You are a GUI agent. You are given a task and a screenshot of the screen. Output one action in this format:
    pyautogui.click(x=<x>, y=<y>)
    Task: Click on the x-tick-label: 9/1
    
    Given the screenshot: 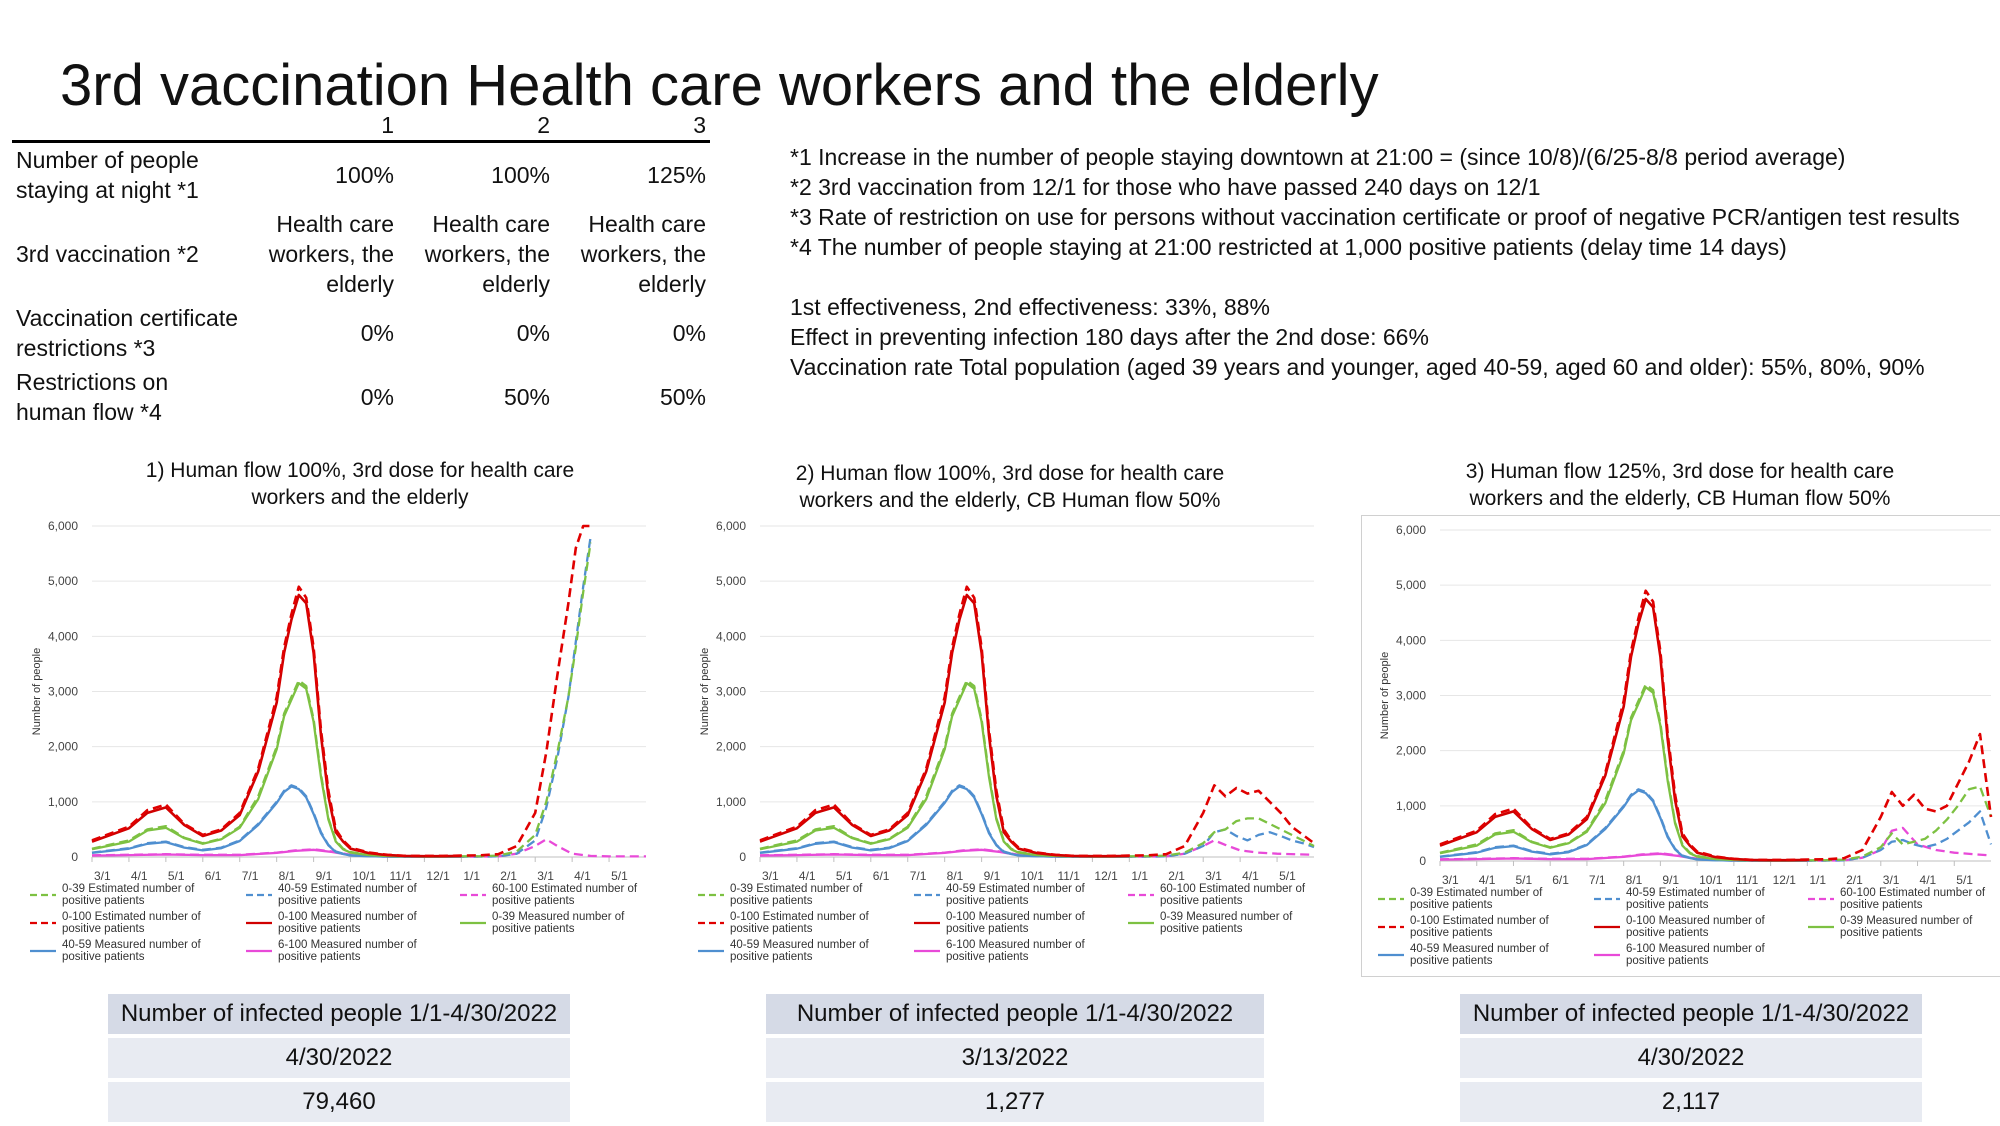 What is the action you would take?
    pyautogui.click(x=992, y=876)
    